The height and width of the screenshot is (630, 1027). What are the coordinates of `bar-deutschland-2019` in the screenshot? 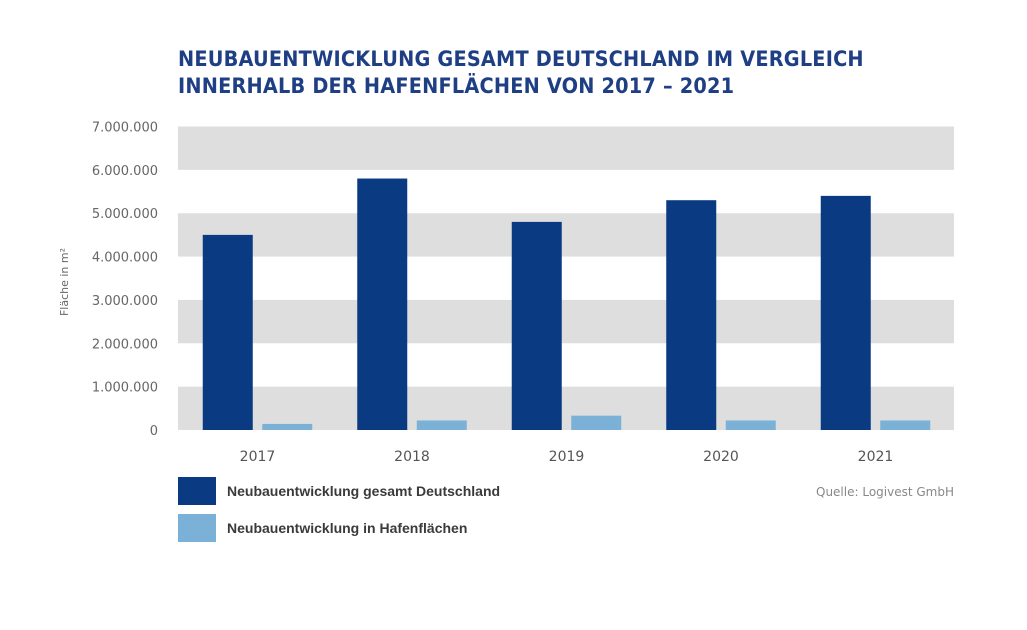 It's located at (536, 325).